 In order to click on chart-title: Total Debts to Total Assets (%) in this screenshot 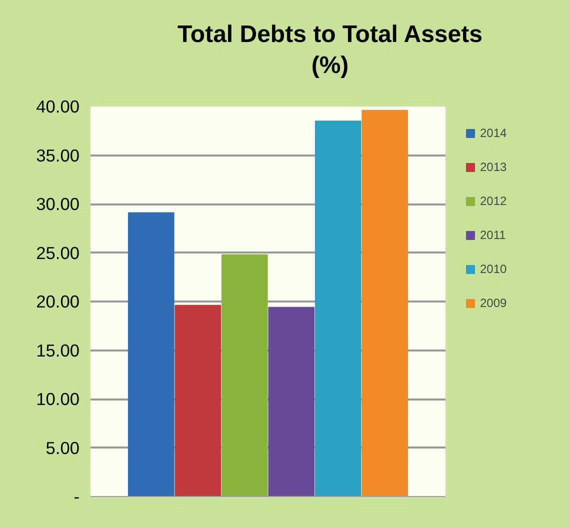, I will do `click(330, 51)`.